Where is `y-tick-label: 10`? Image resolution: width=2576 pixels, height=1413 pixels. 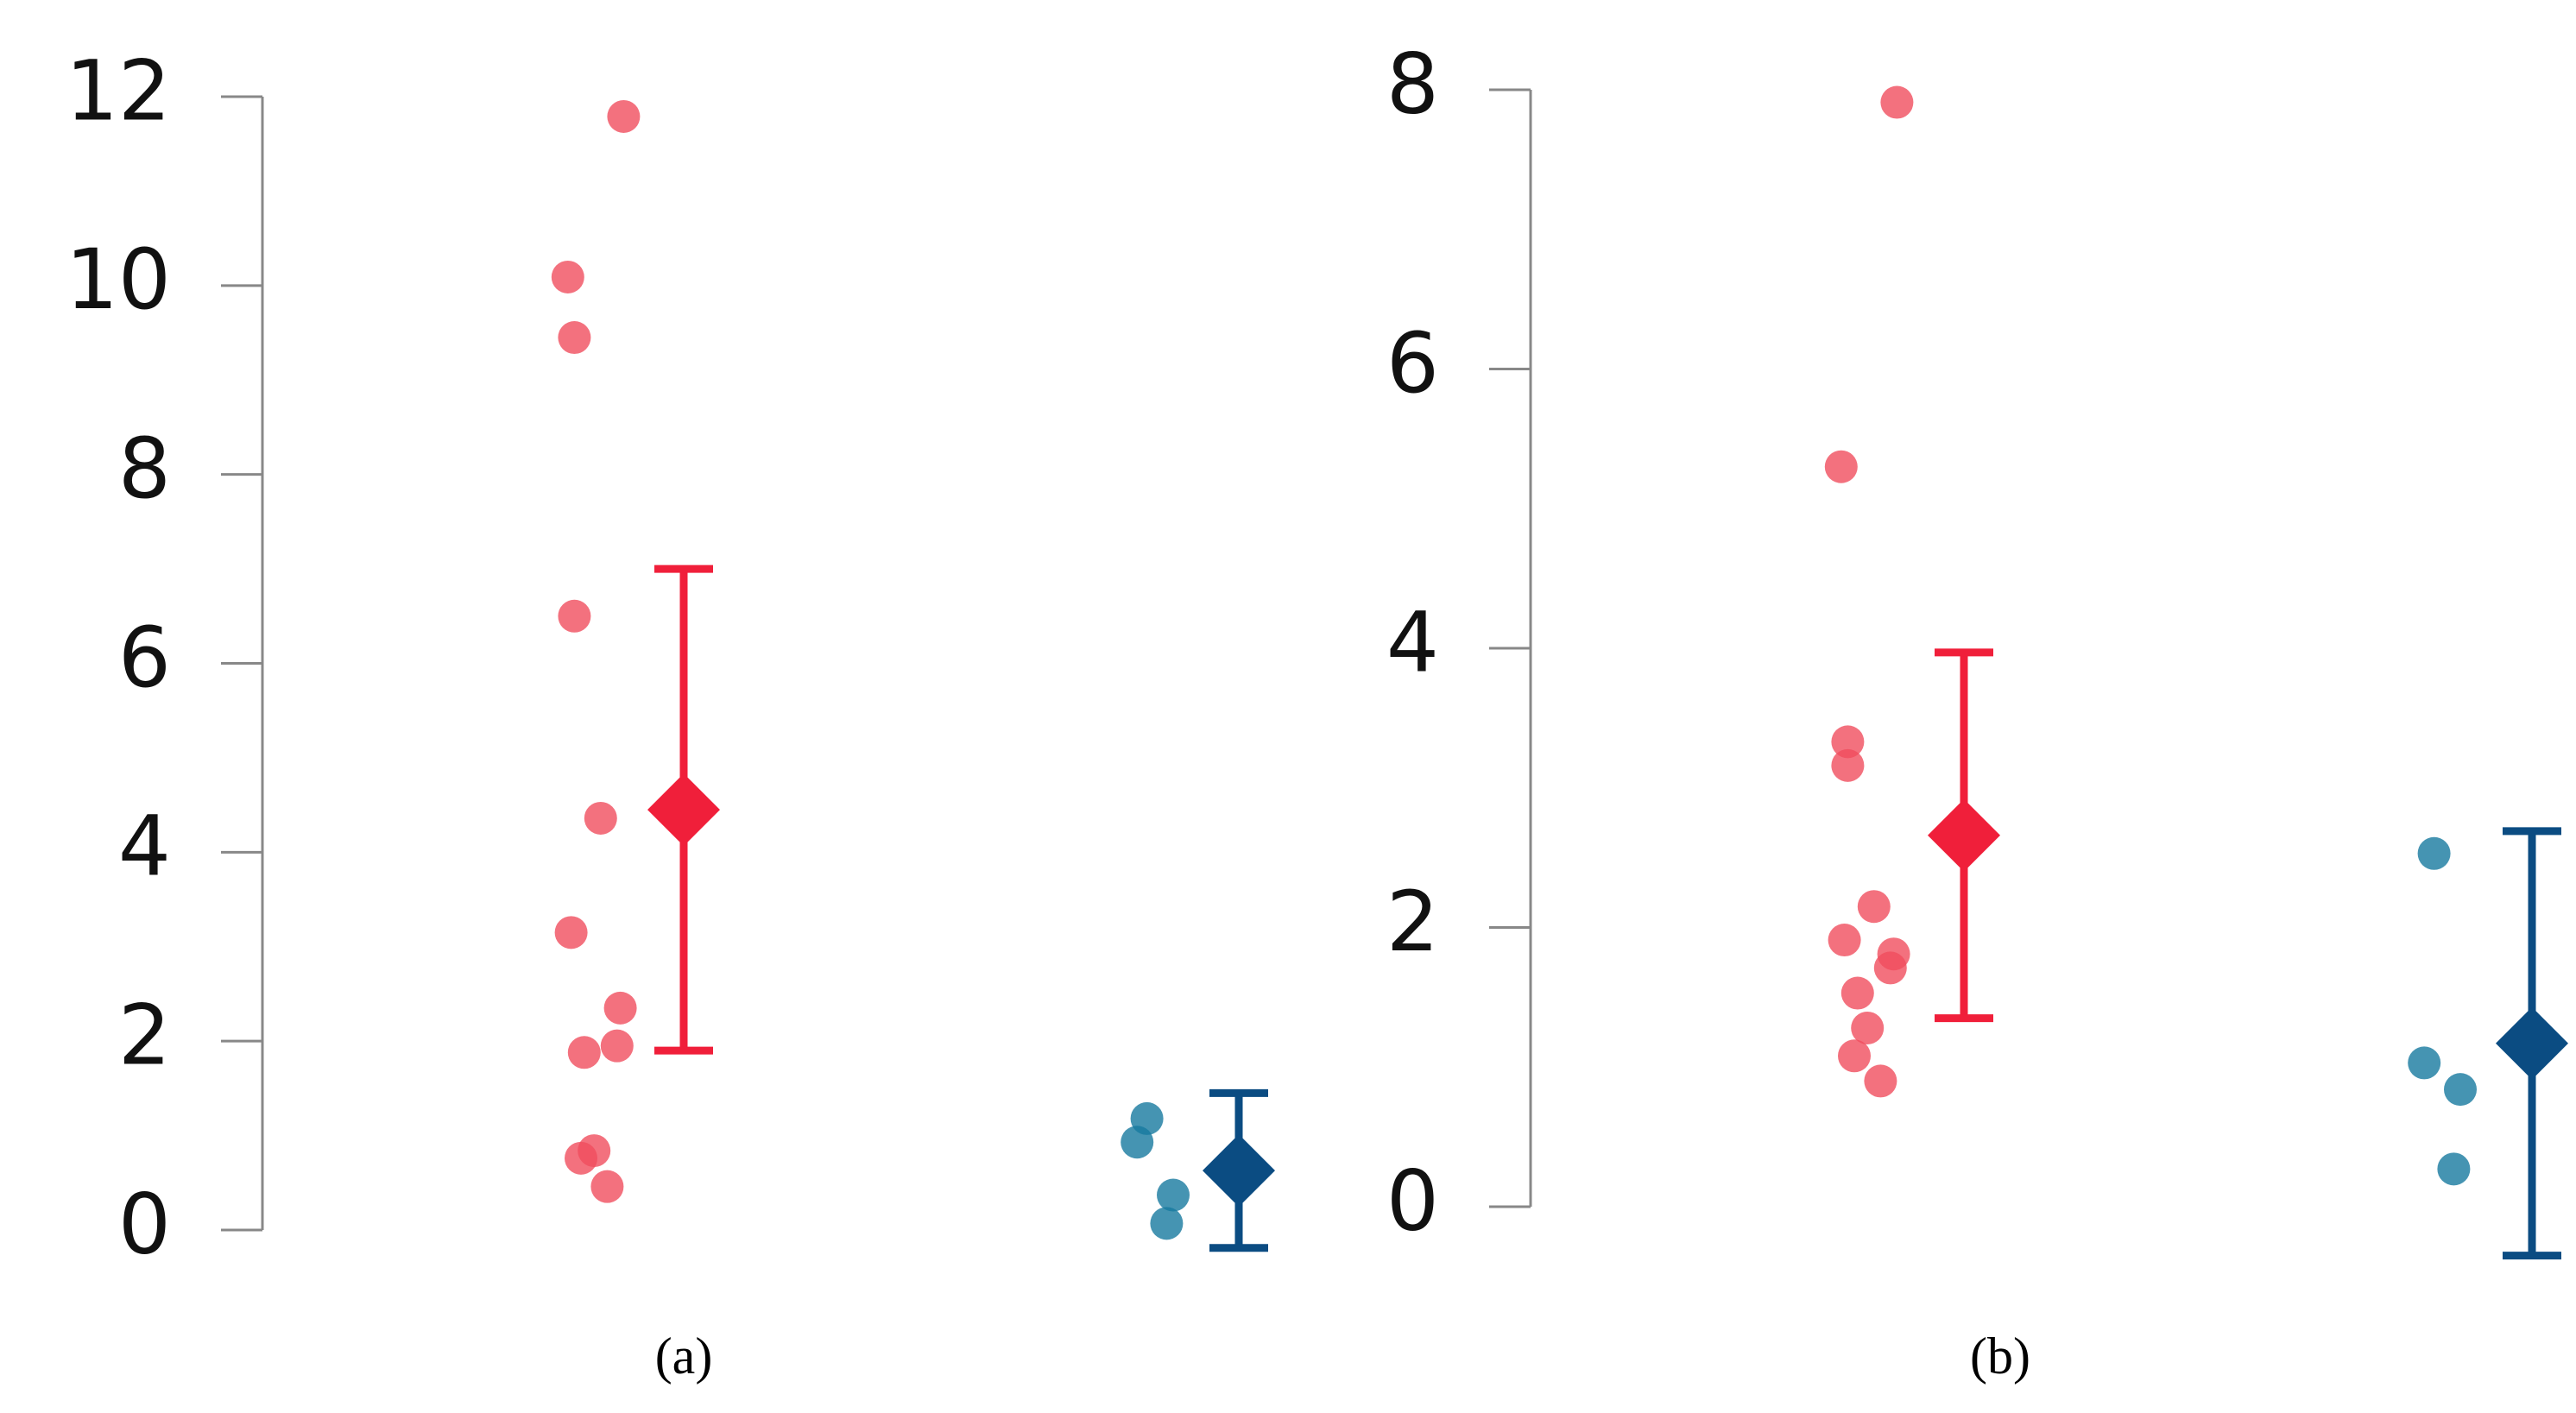 y-tick-label: 10 is located at coordinates (118, 279).